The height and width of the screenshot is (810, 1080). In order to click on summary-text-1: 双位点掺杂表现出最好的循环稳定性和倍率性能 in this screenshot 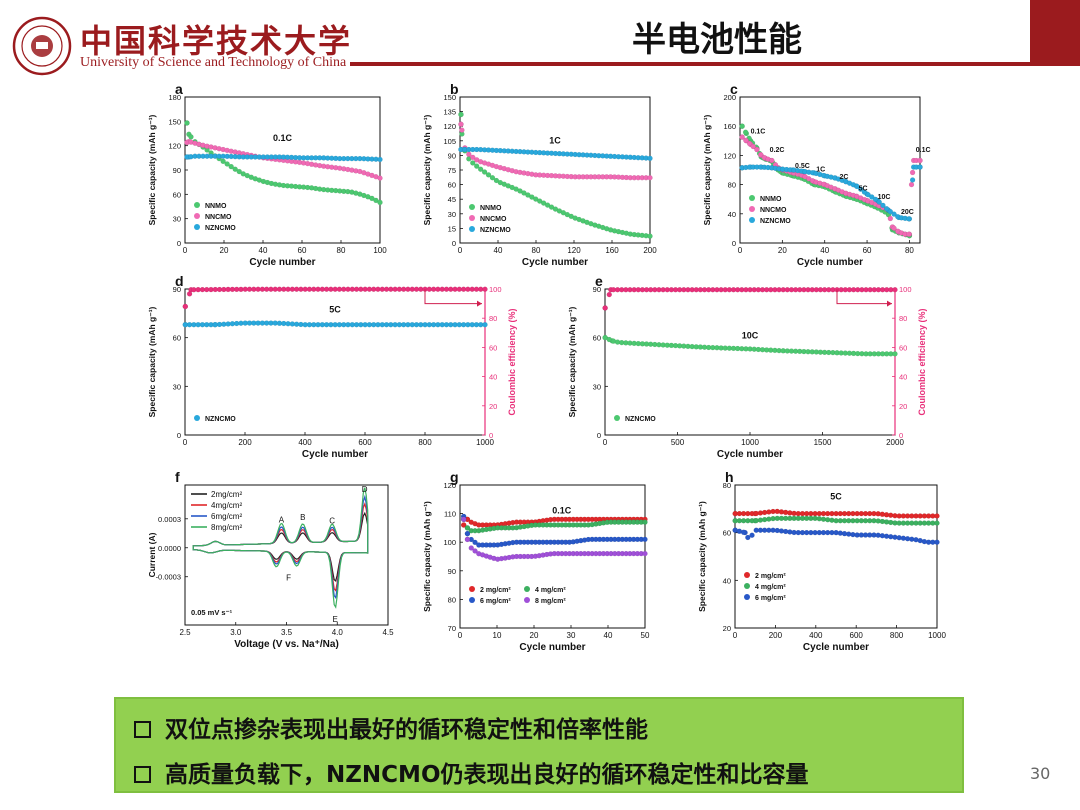, I will do `click(406, 730)`.